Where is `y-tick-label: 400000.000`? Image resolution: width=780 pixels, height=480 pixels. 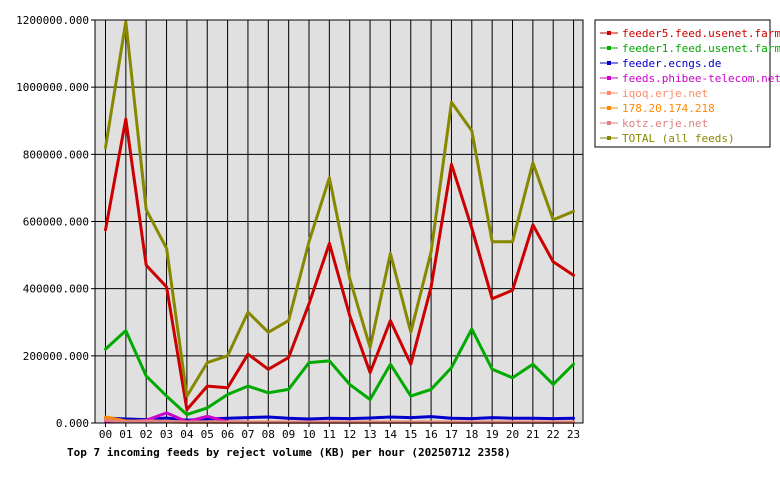
y-tick-label: 400000.000 is located at coordinates (56, 289).